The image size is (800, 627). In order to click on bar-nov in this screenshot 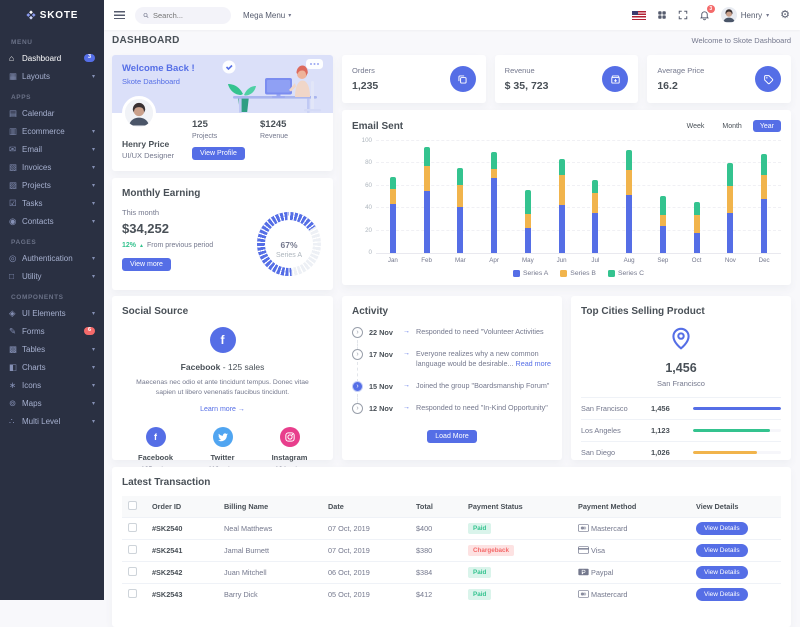, I will do `click(730, 208)`.